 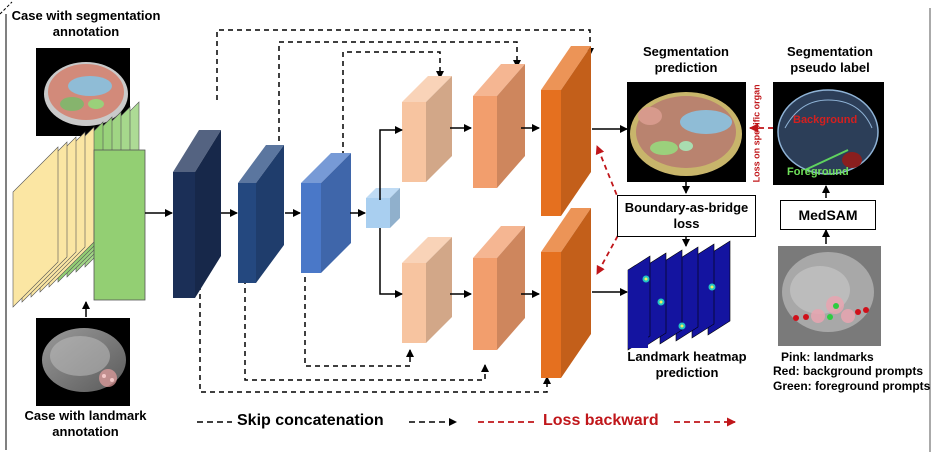 What do you see at coordinates (310, 420) in the screenshot?
I see `legend-skip-text: Skip concatenation` at bounding box center [310, 420].